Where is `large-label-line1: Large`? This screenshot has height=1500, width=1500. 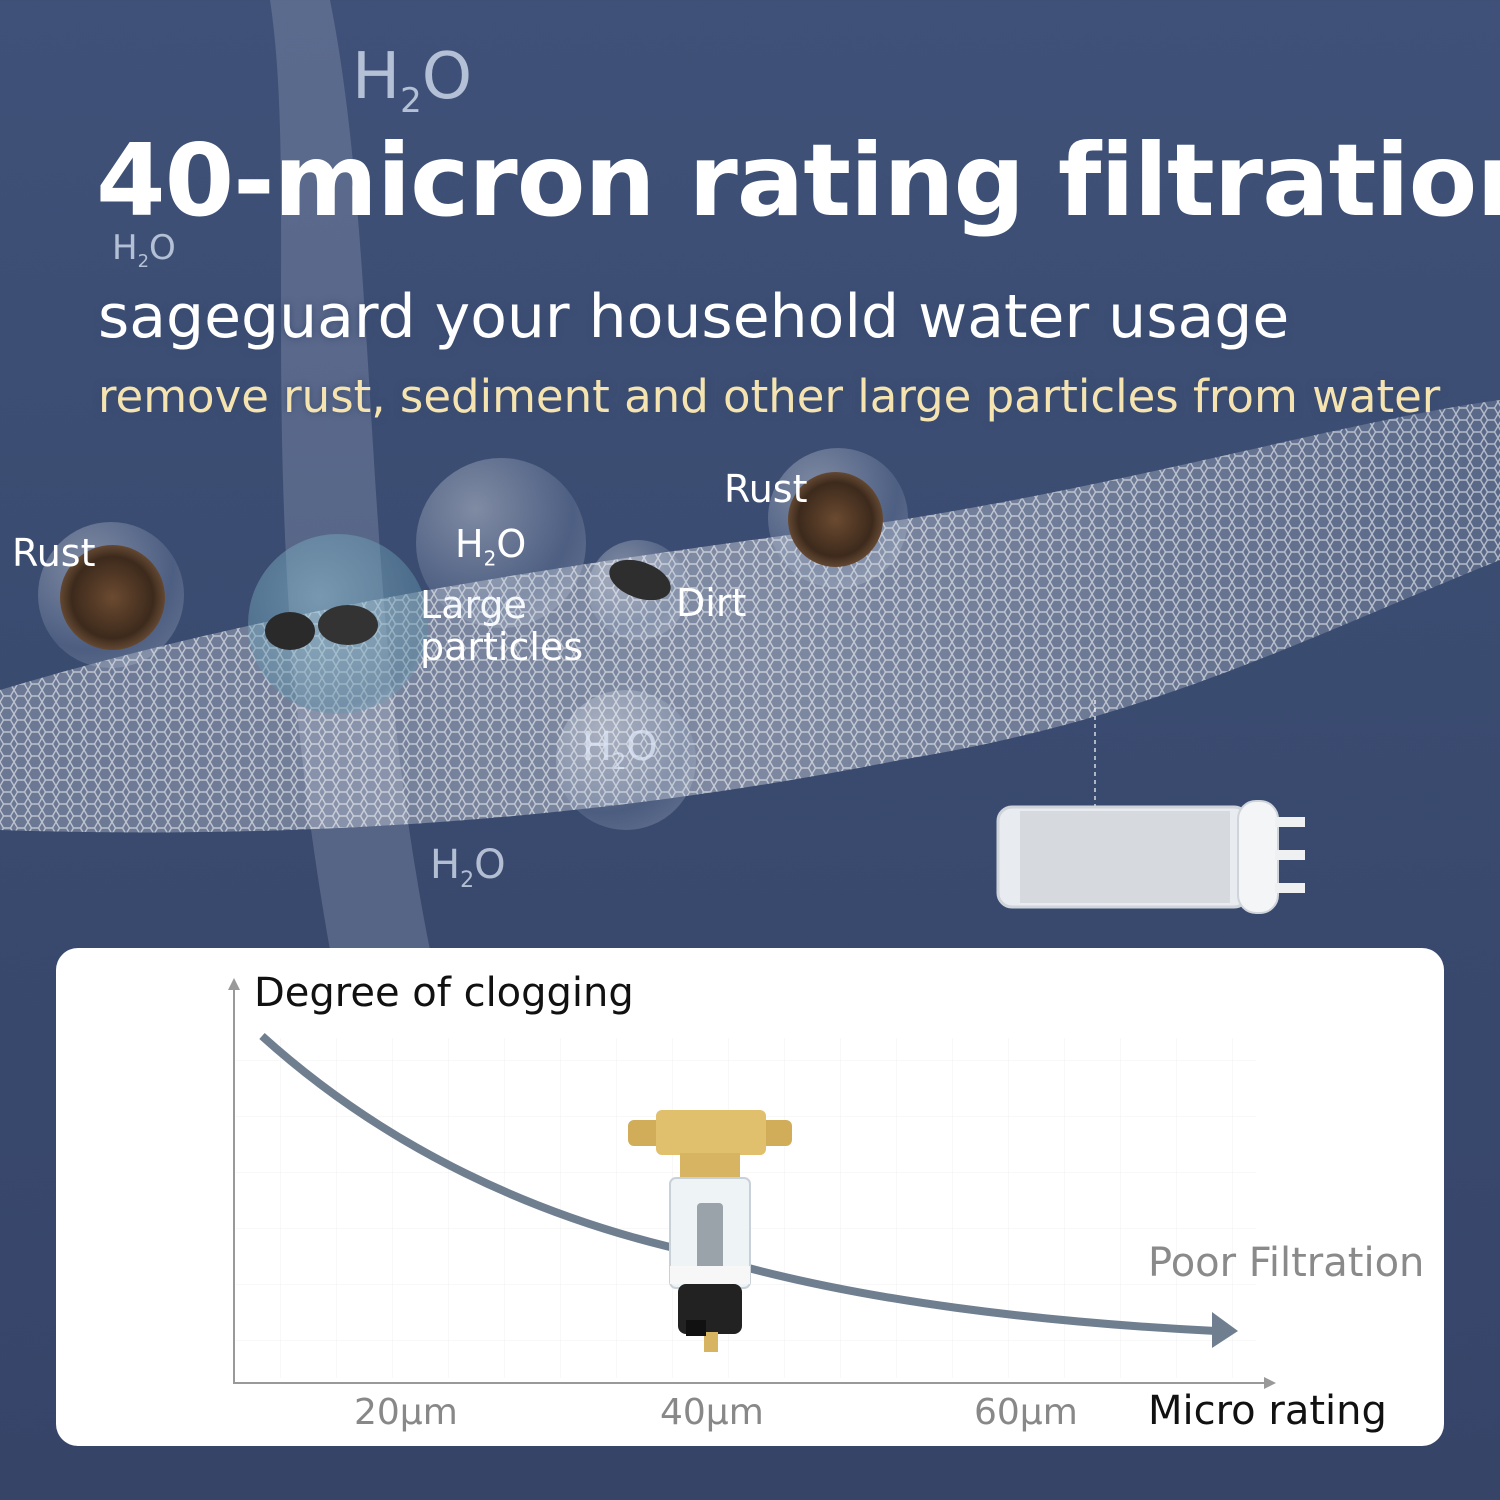
large-label-line1: Large is located at coordinates (501, 605).